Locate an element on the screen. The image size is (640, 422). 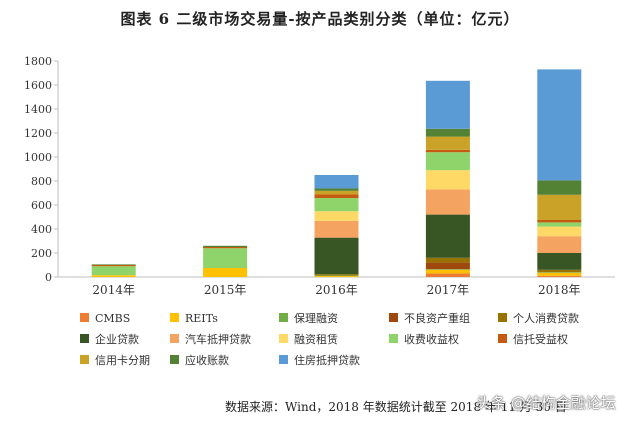
legend-label: CMBS is located at coordinates (112, 318).